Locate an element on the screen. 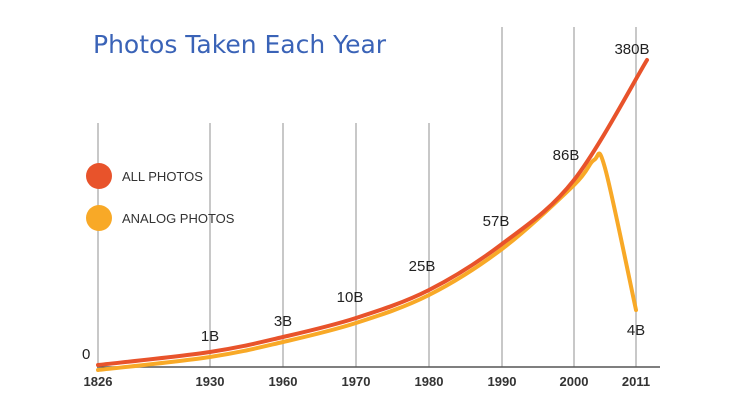  x-tick-labels: 1826 1930 1960 1970 1980 1990 2000 2011 is located at coordinates (367, 381).